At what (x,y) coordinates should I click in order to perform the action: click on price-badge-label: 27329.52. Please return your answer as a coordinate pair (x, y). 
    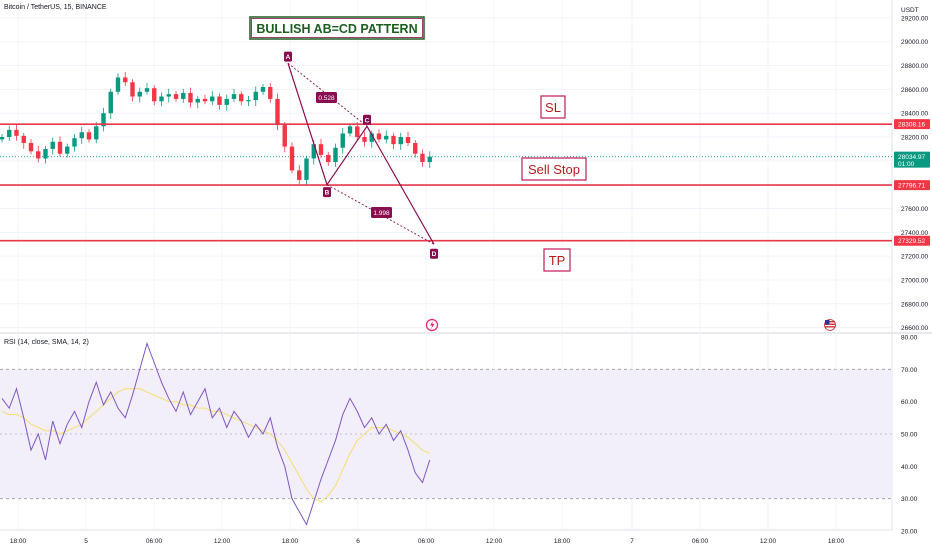
    Looking at the image, I should click on (911, 241).